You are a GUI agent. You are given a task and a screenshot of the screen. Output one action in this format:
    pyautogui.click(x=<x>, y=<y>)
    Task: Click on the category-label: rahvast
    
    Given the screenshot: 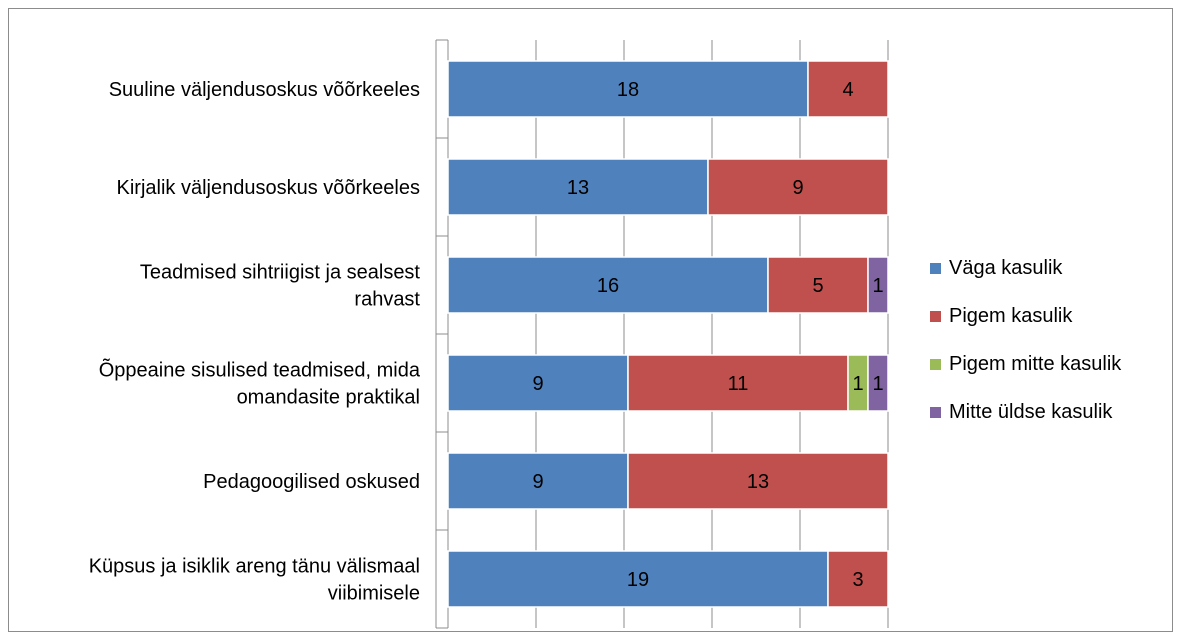 What is the action you would take?
    pyautogui.click(x=387, y=300)
    